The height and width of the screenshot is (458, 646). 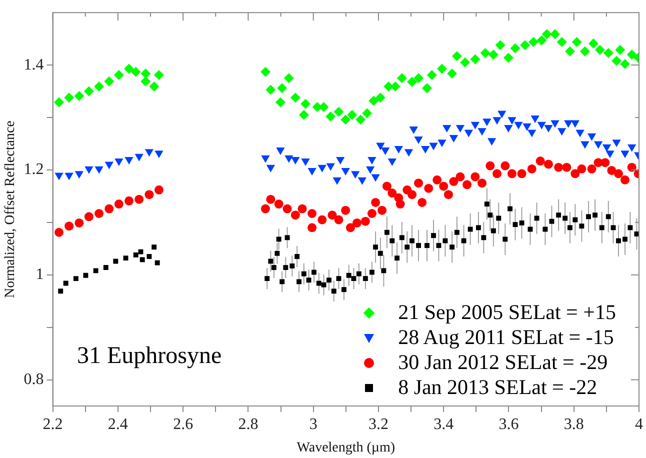 What do you see at coordinates (248, 424) in the screenshot?
I see `x-tick-label: 2.8` at bounding box center [248, 424].